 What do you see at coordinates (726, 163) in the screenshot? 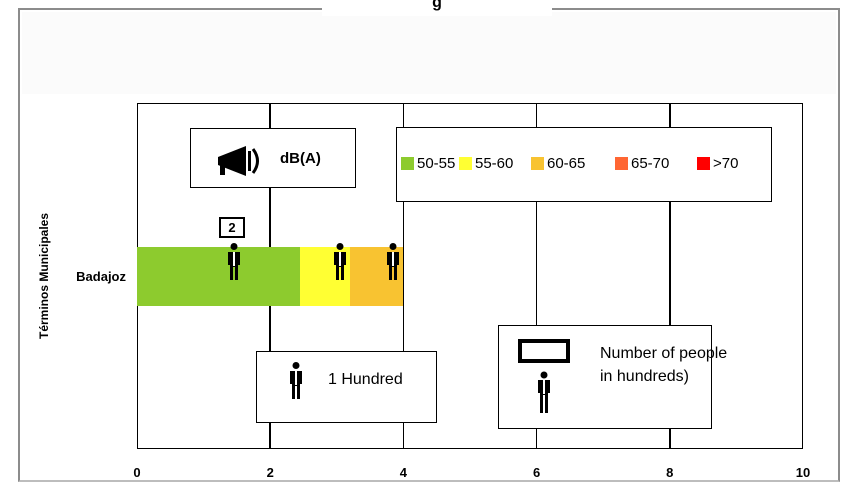
I see `legend-label: >70` at bounding box center [726, 163].